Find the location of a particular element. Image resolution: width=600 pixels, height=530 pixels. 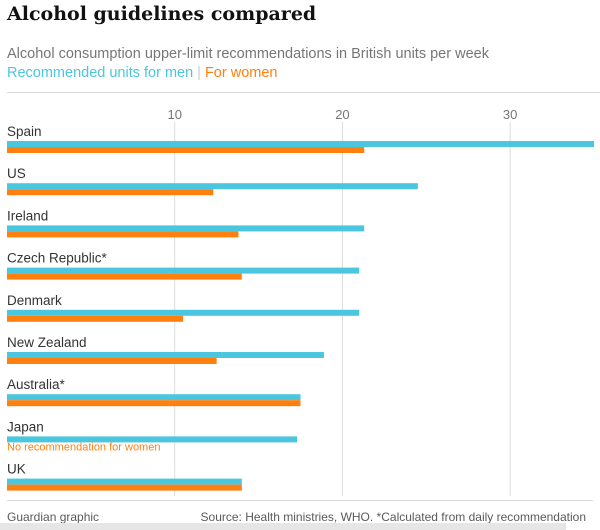

x-tick-label-20: 20 is located at coordinates (342, 114).